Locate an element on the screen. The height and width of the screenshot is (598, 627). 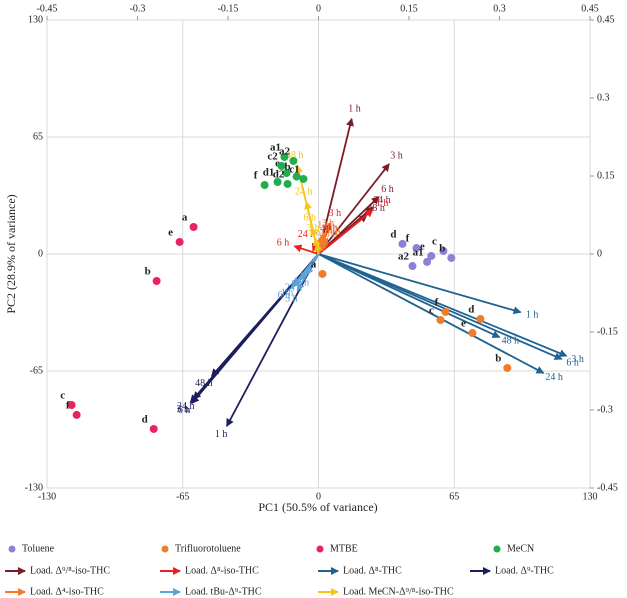
x2-tick-label: 0.45 is located at coordinates (590, 8).